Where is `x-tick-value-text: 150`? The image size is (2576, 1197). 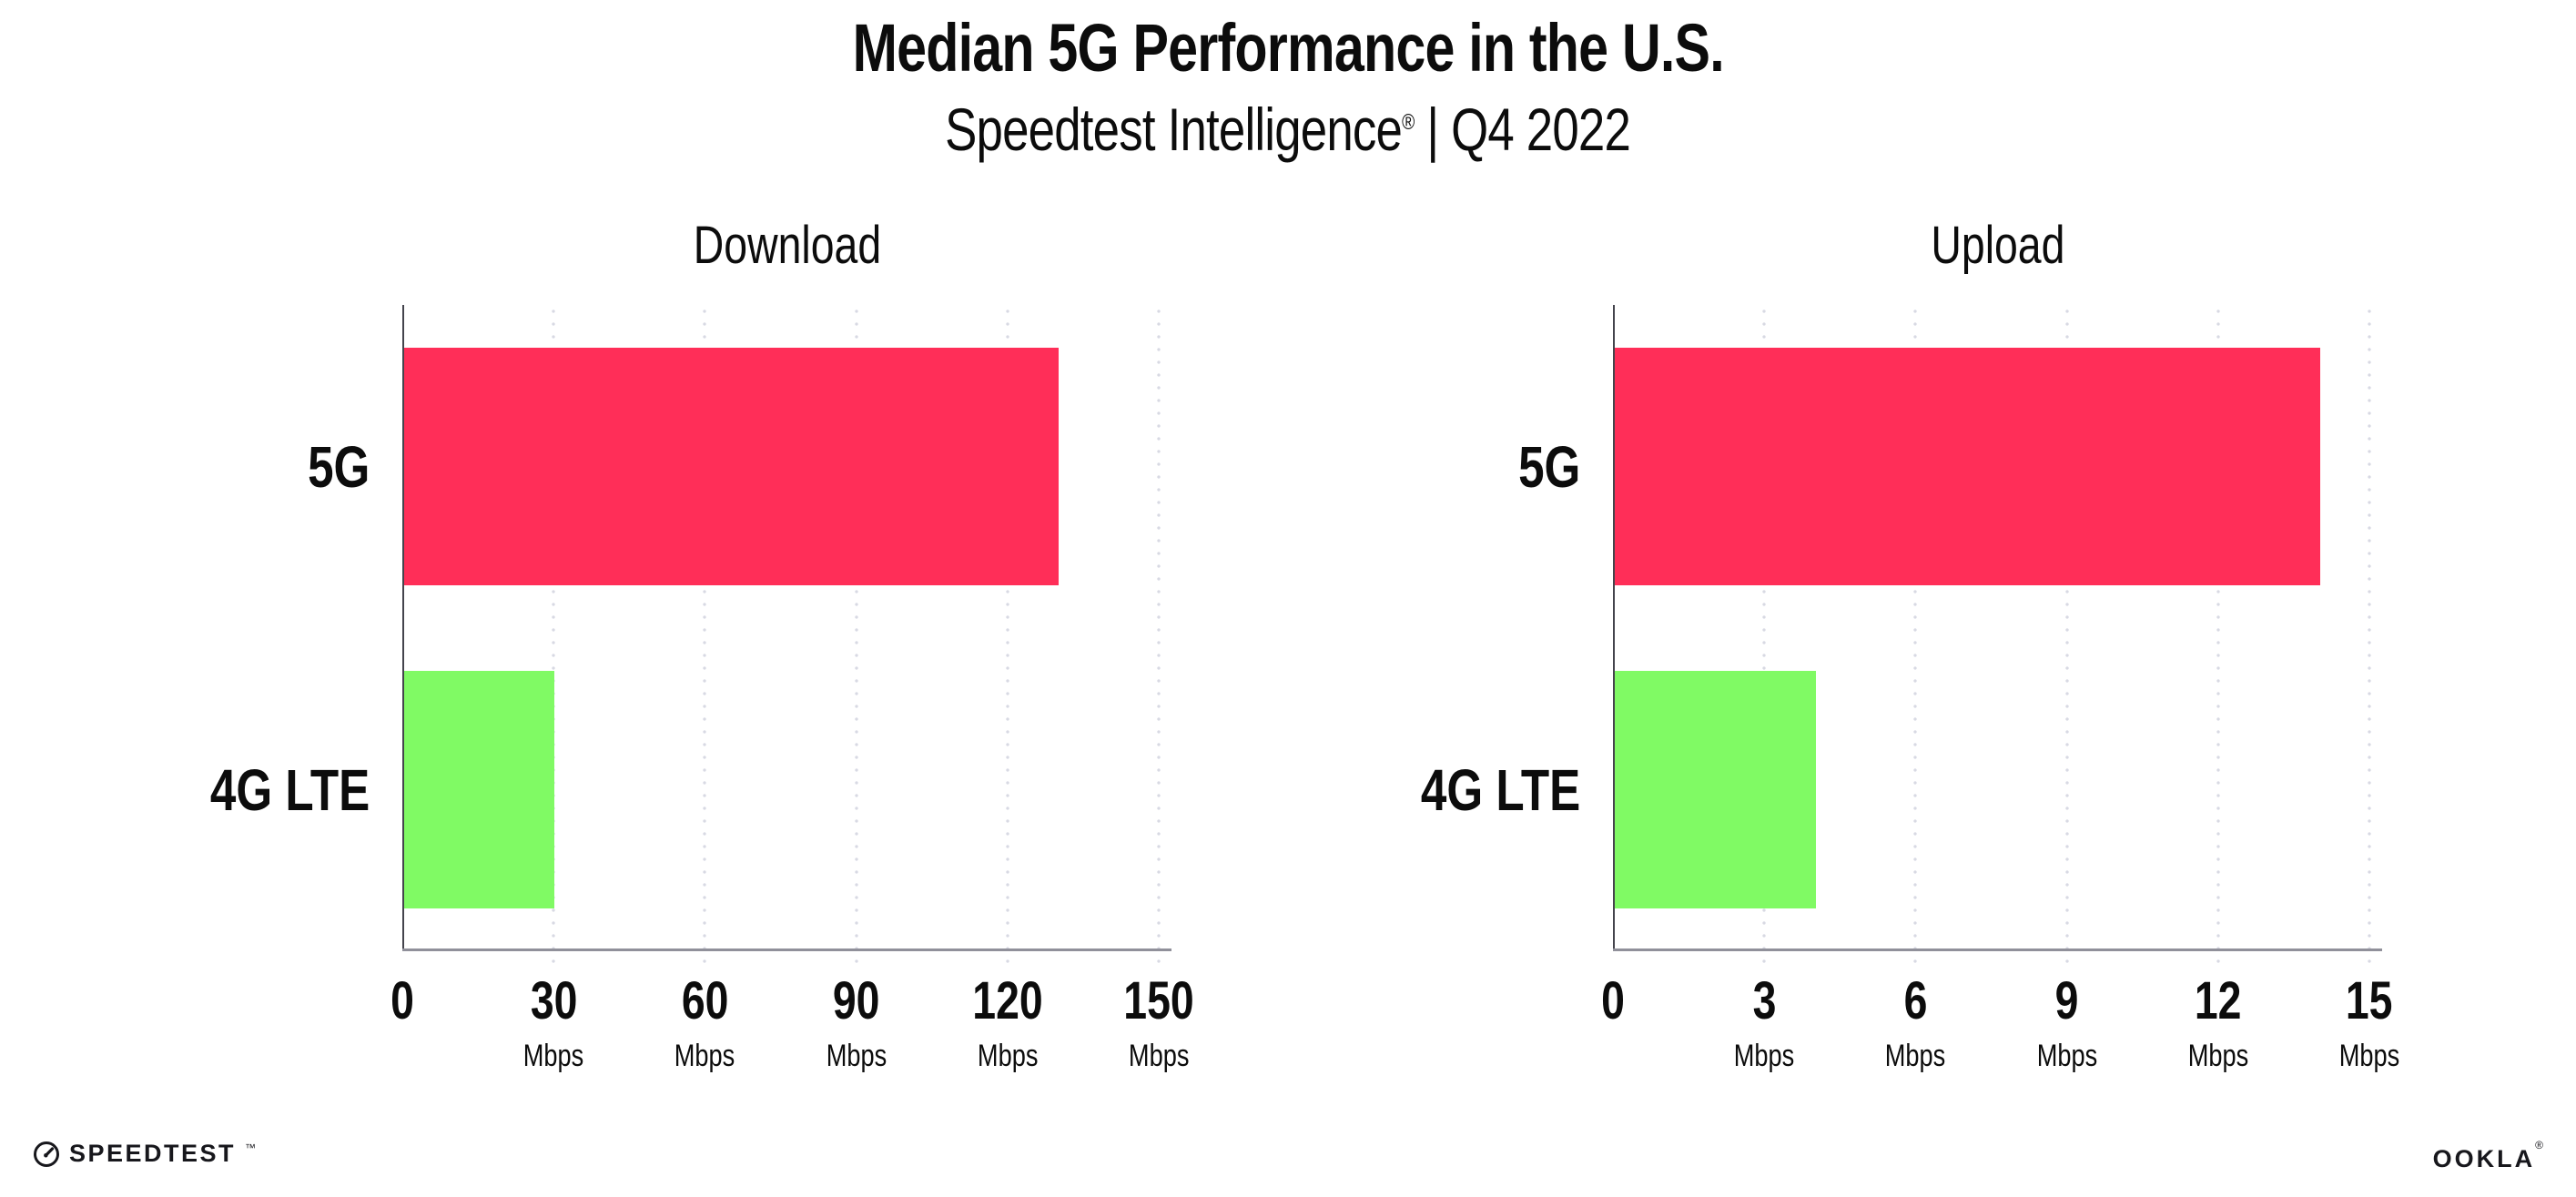
x-tick-value-text: 150 is located at coordinates (1158, 1001).